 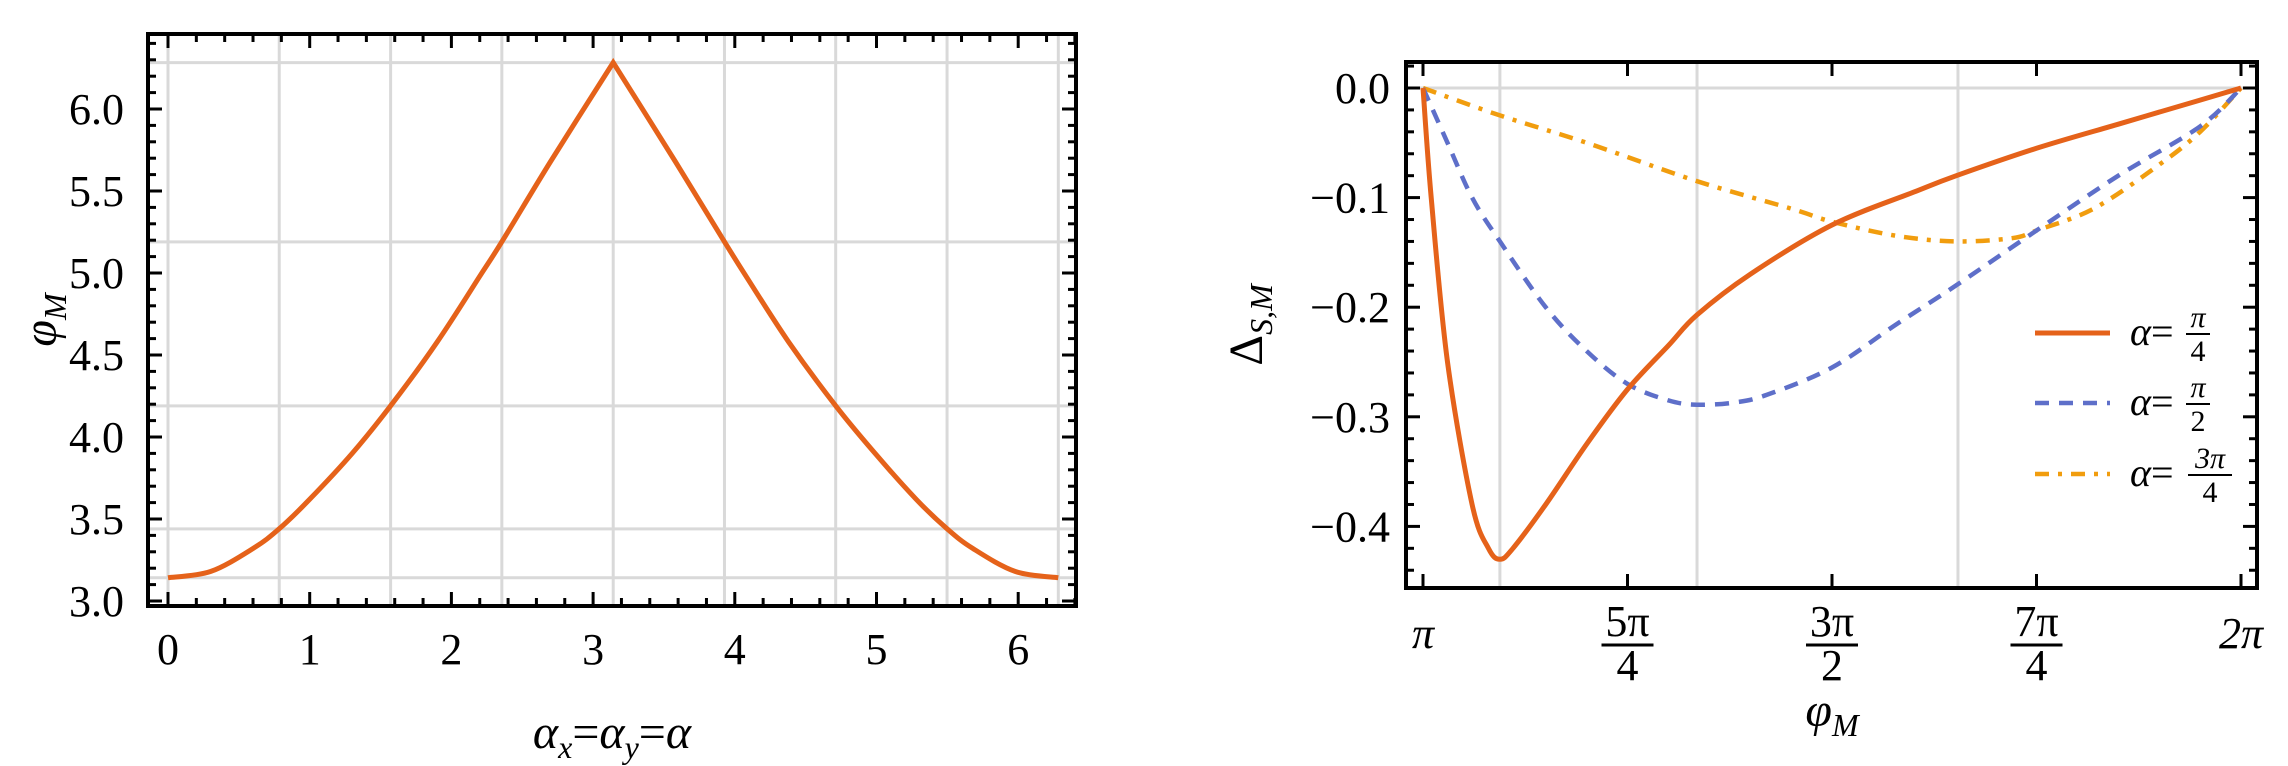 What do you see at coordinates (1350, 417) in the screenshot?
I see `y-tick-label: −0.3` at bounding box center [1350, 417].